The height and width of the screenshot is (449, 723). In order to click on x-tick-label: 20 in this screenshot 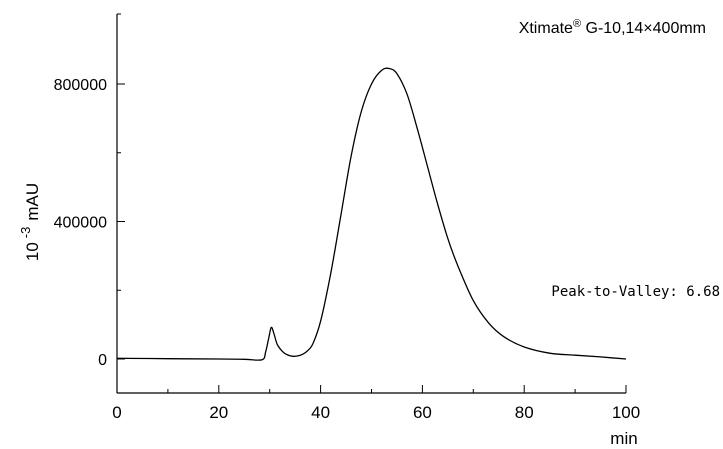, I will do `click(218, 412)`.